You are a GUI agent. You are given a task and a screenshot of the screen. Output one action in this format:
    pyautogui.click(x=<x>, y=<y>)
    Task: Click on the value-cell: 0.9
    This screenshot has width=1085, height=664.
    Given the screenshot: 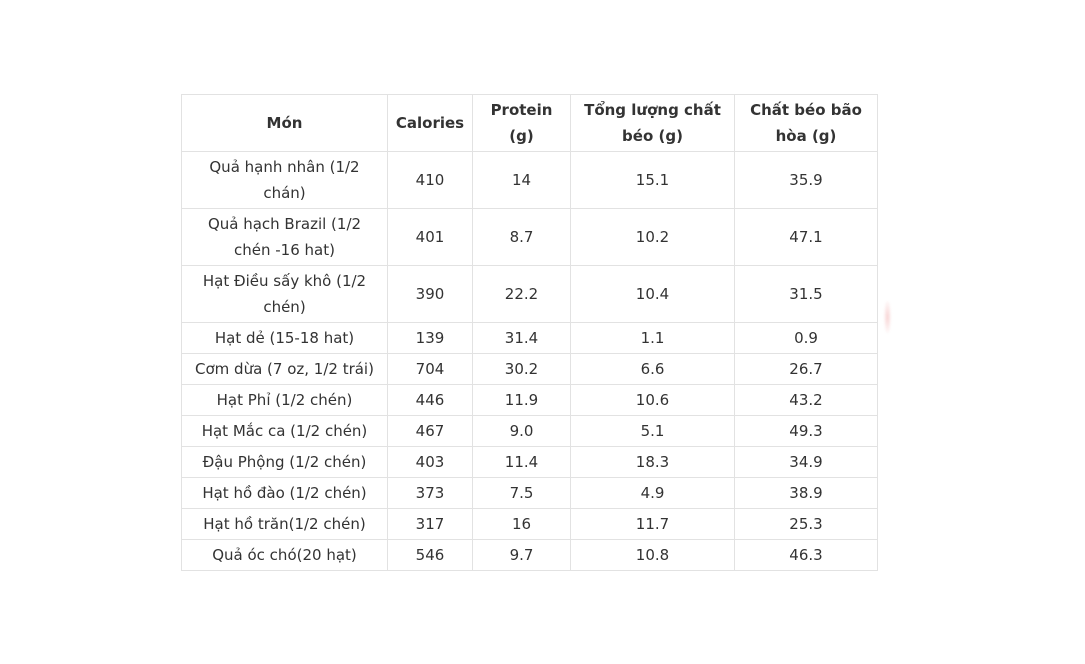 What is the action you would take?
    pyautogui.click(x=806, y=338)
    